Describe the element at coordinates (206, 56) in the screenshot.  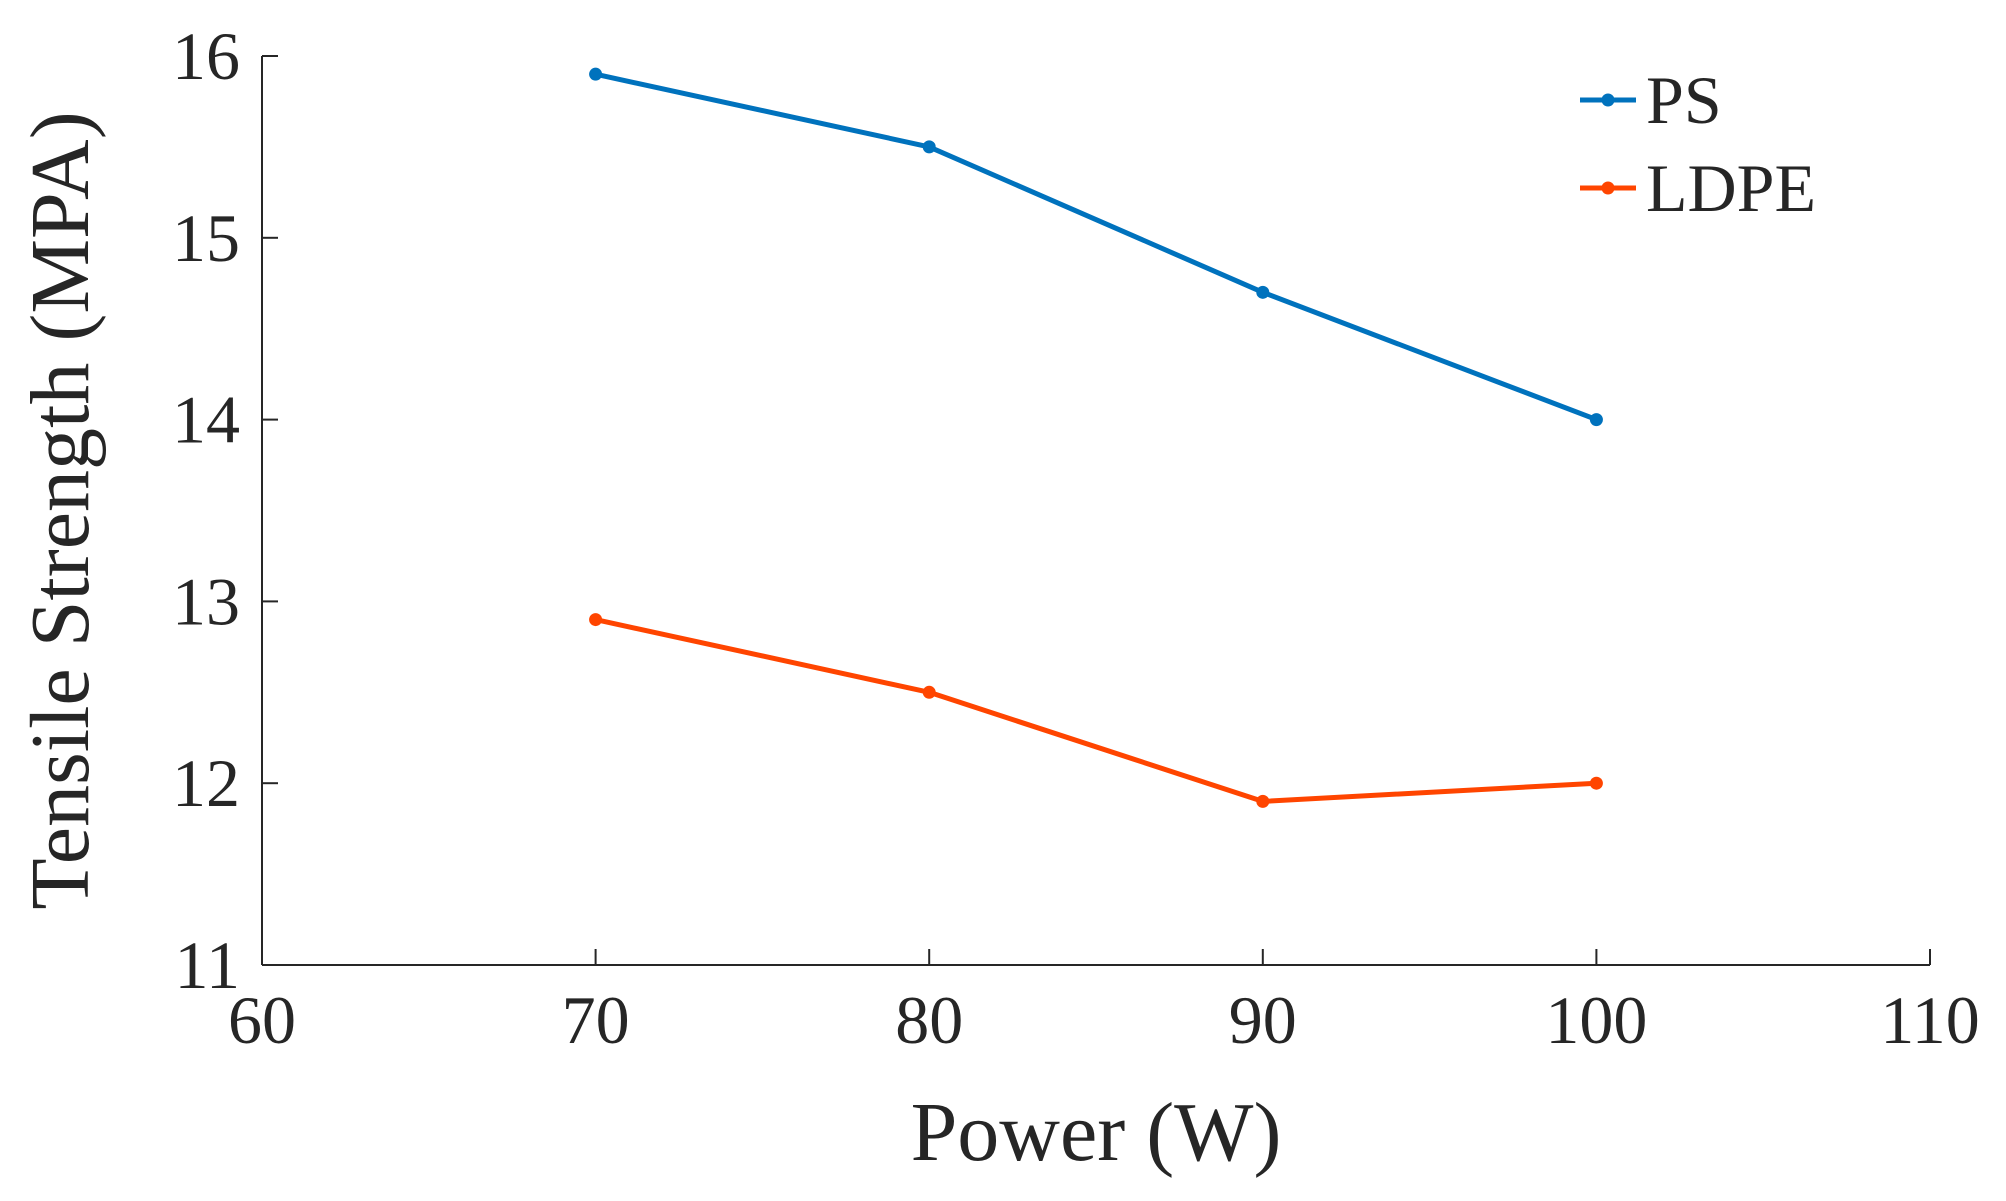
I see `y-tick-label: 16` at that location.